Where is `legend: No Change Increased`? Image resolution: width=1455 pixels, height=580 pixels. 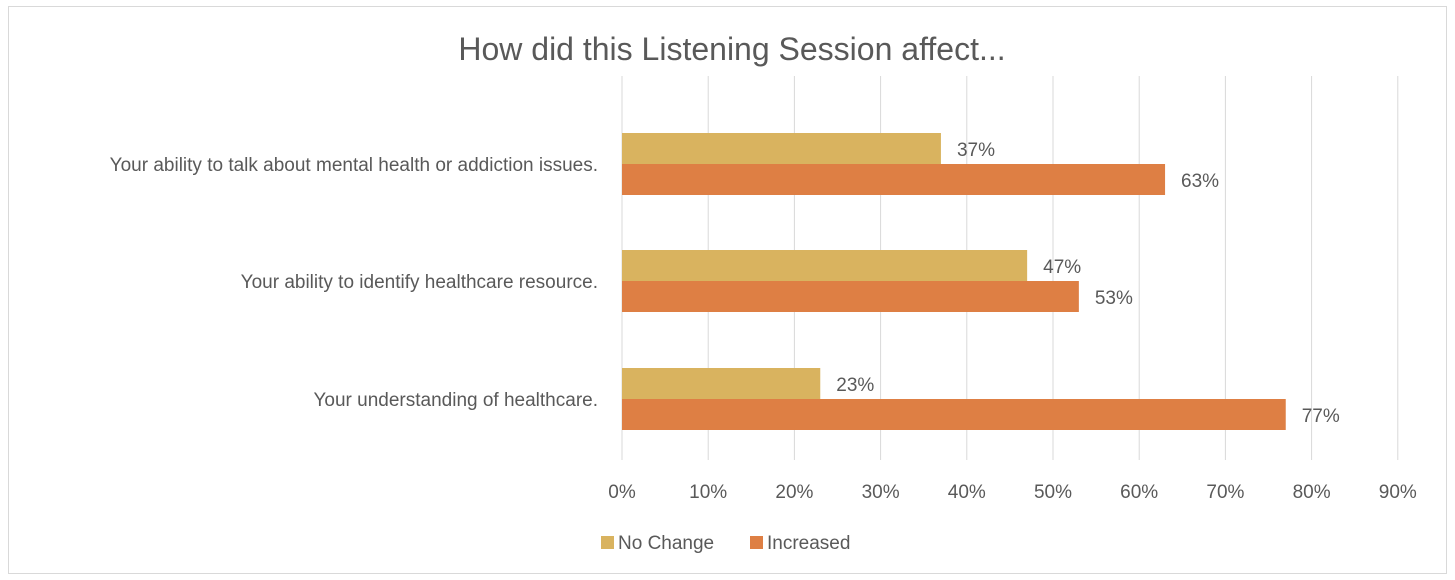
legend: No Change Increased is located at coordinates (725, 543).